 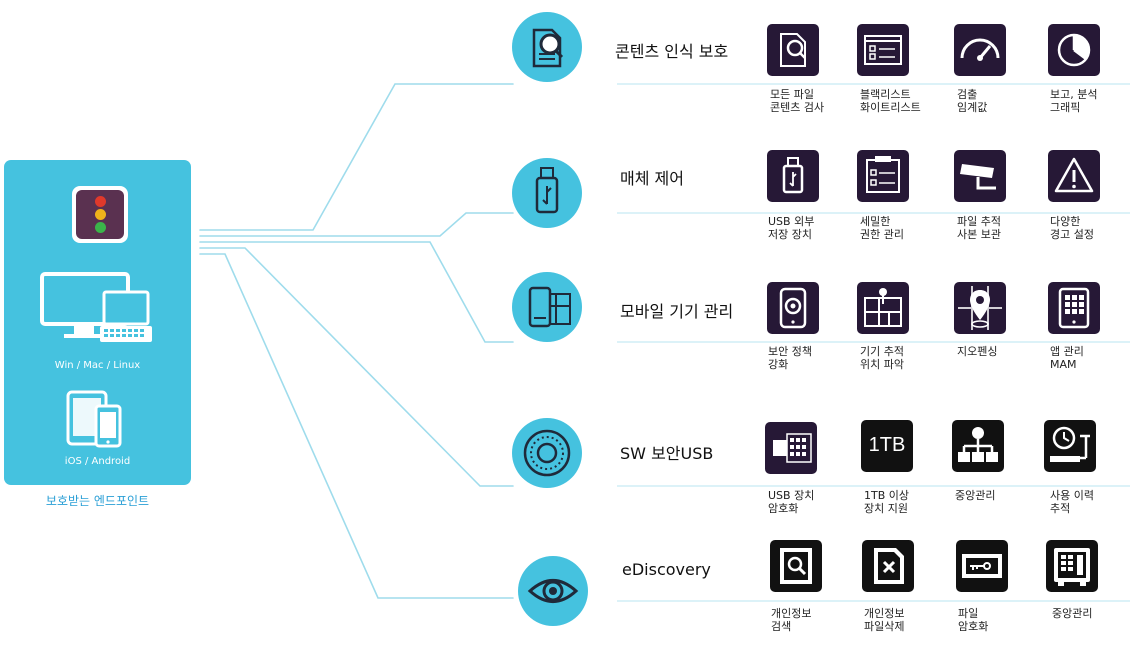 What do you see at coordinates (1074, 50) in the screenshot?
I see `pie-chart-icon` at bounding box center [1074, 50].